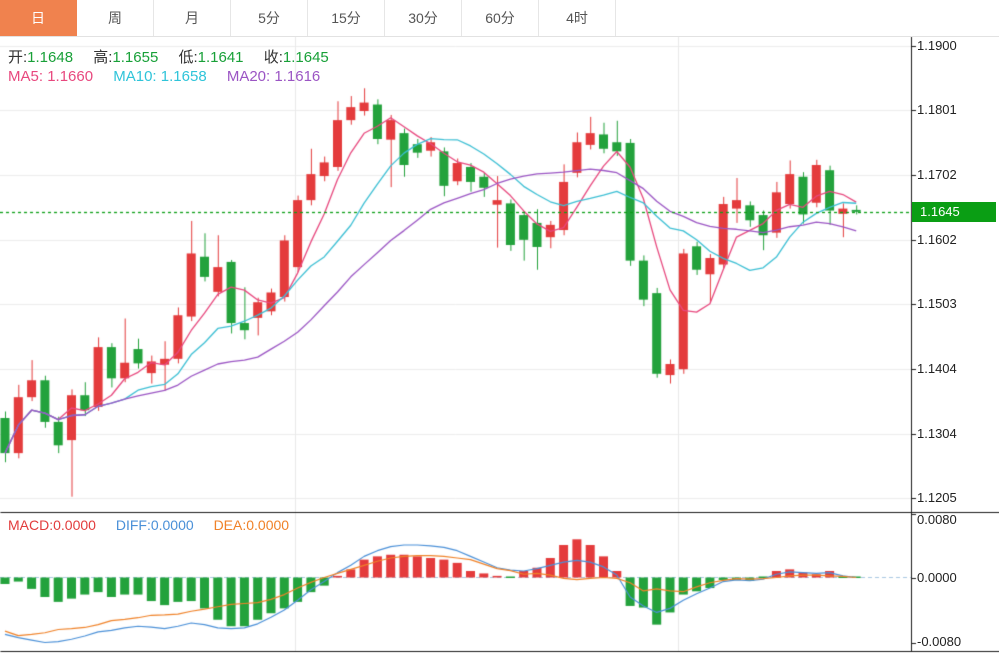 This screenshot has height=657, width=999. I want to click on tab-week: 周, so click(115, 18).